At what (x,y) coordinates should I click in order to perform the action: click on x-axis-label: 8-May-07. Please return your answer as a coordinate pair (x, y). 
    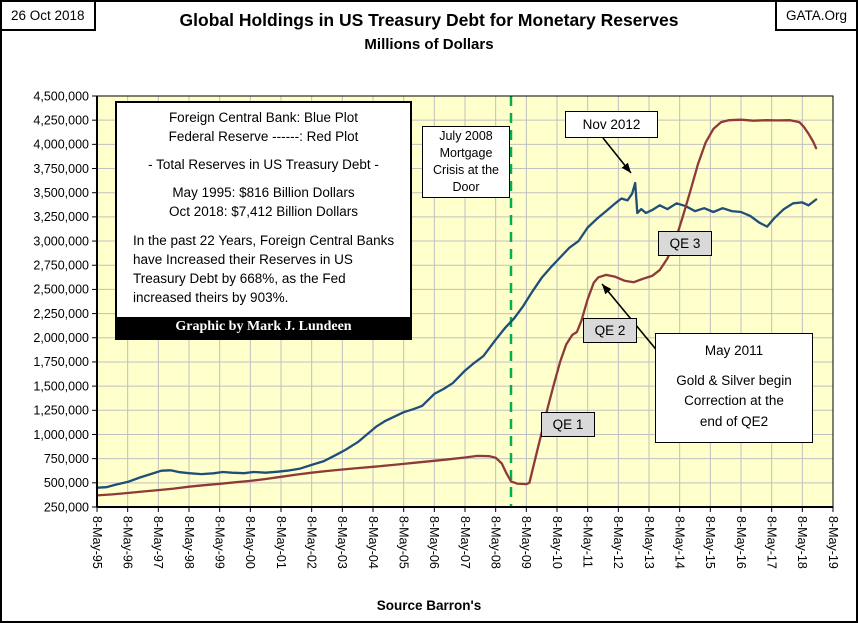
    Looking at the image, I should click on (465, 542).